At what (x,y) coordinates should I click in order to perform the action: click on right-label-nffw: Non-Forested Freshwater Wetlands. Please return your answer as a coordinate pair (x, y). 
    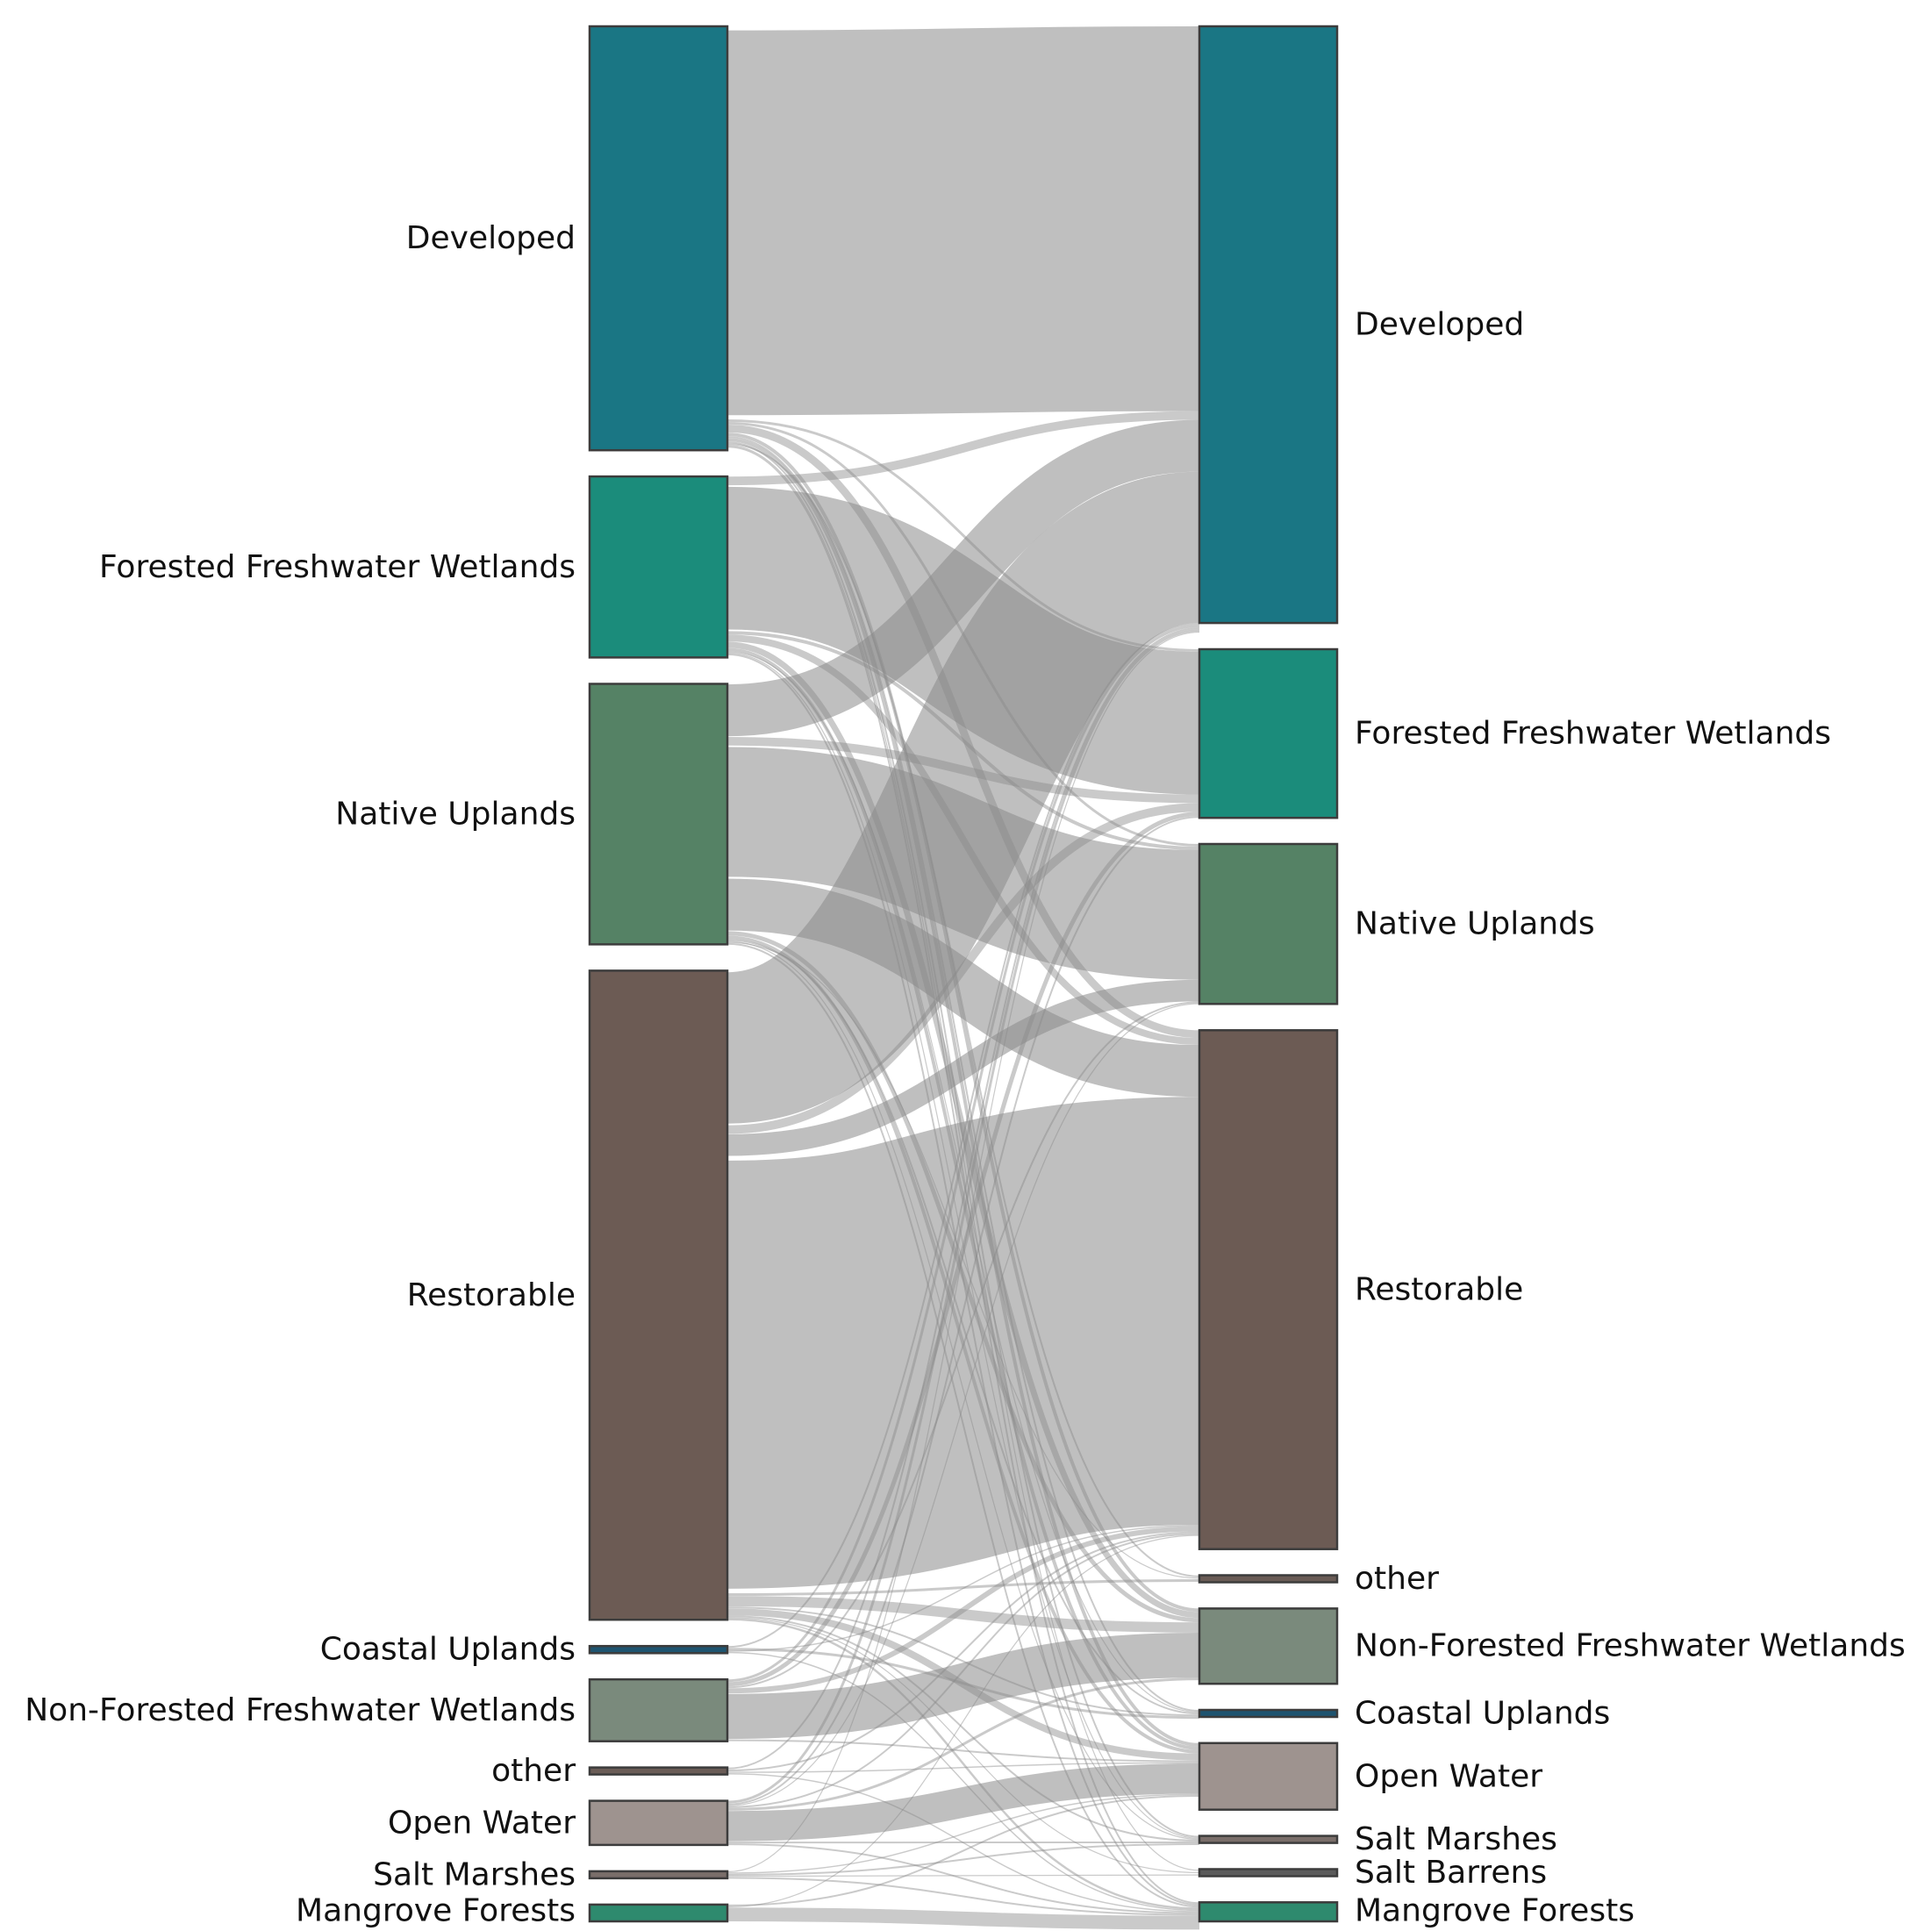
    Looking at the image, I should click on (1630, 1646).